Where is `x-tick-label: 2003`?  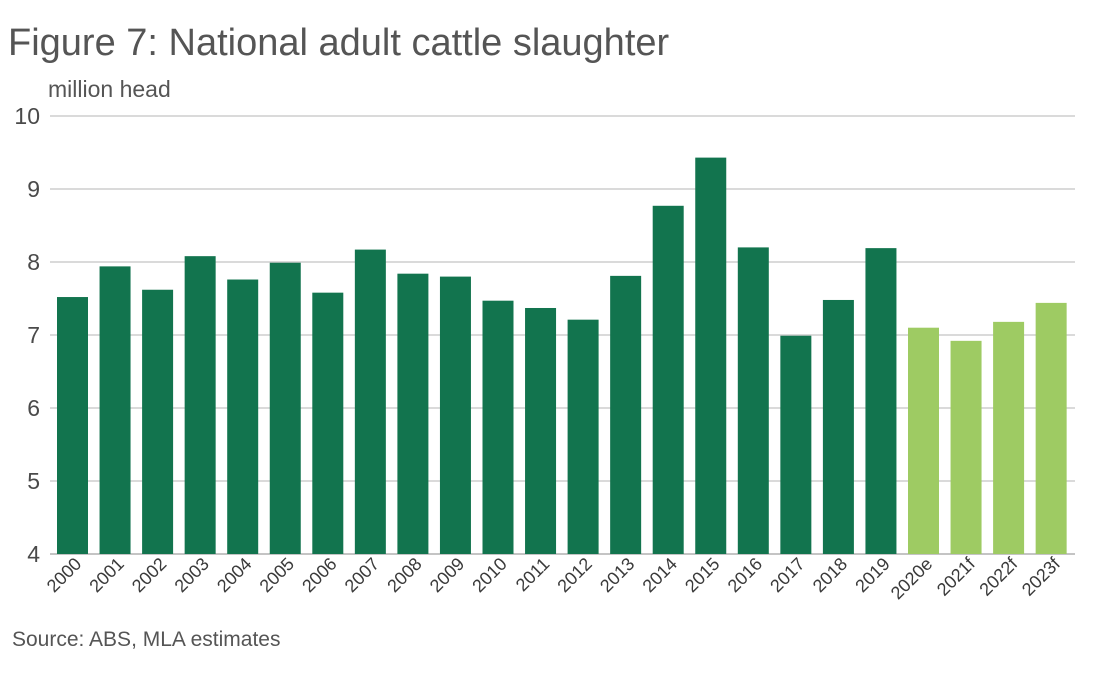 x-tick-label: 2003 is located at coordinates (192, 575).